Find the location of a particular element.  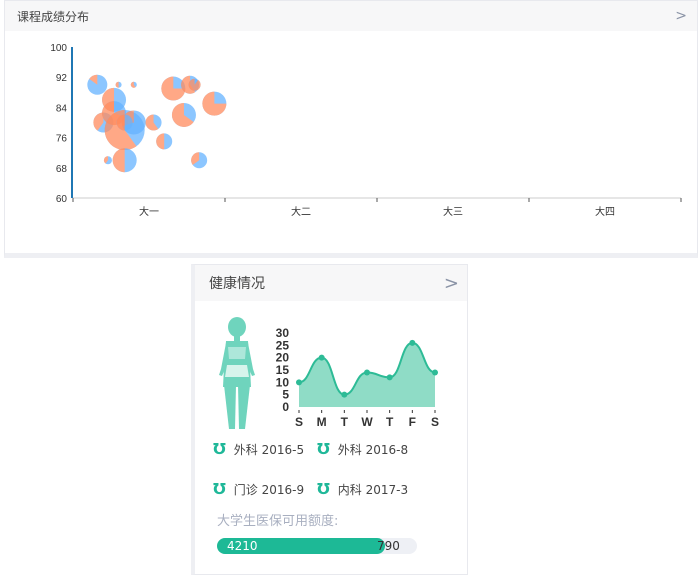

y-tick-label: 20 is located at coordinates (283, 358).